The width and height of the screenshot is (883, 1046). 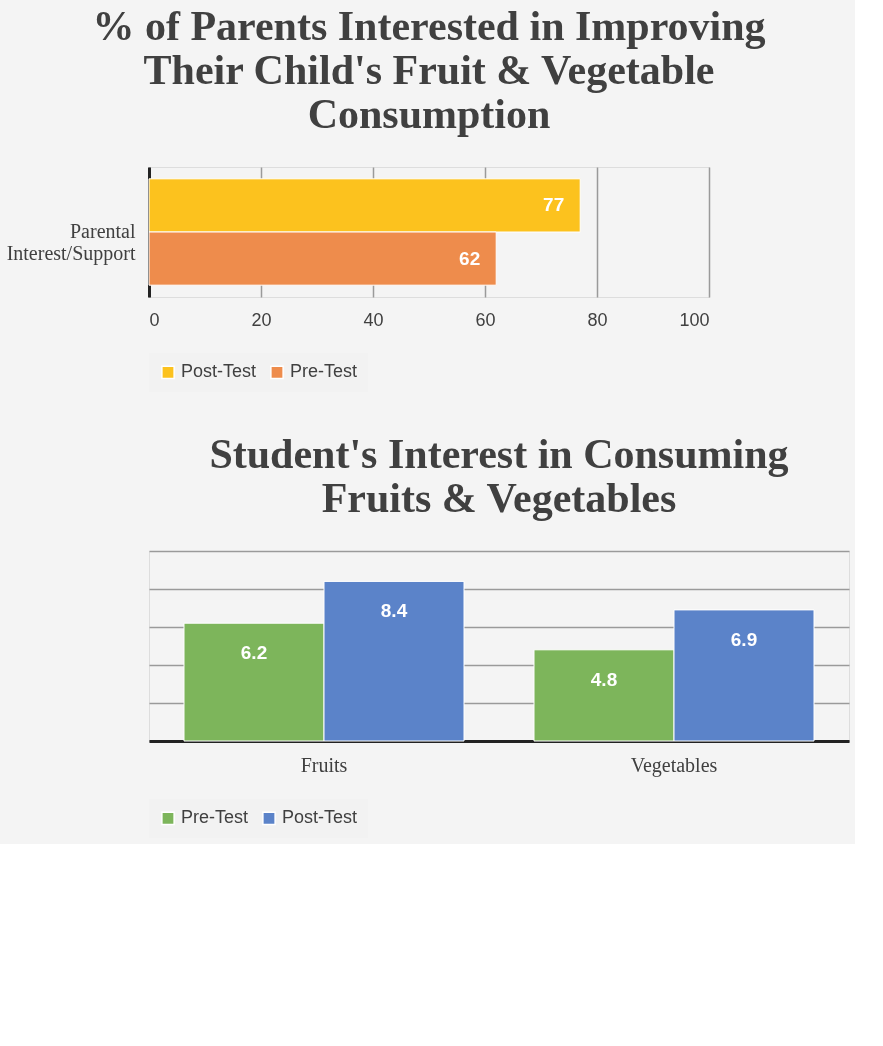 I want to click on x-tick-label: 20, so click(x=261, y=319).